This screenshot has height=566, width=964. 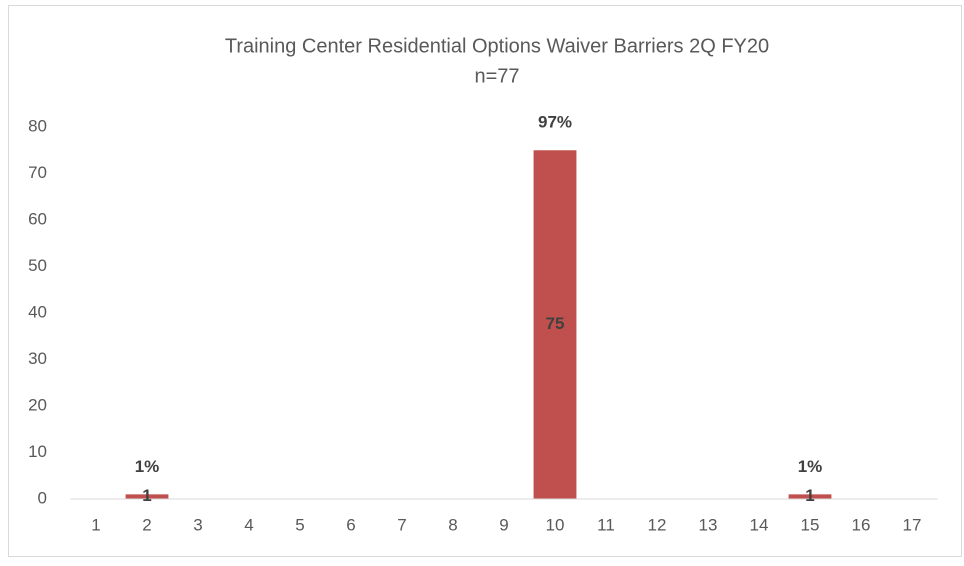 I want to click on x-tick-label: 15, so click(x=810, y=524).